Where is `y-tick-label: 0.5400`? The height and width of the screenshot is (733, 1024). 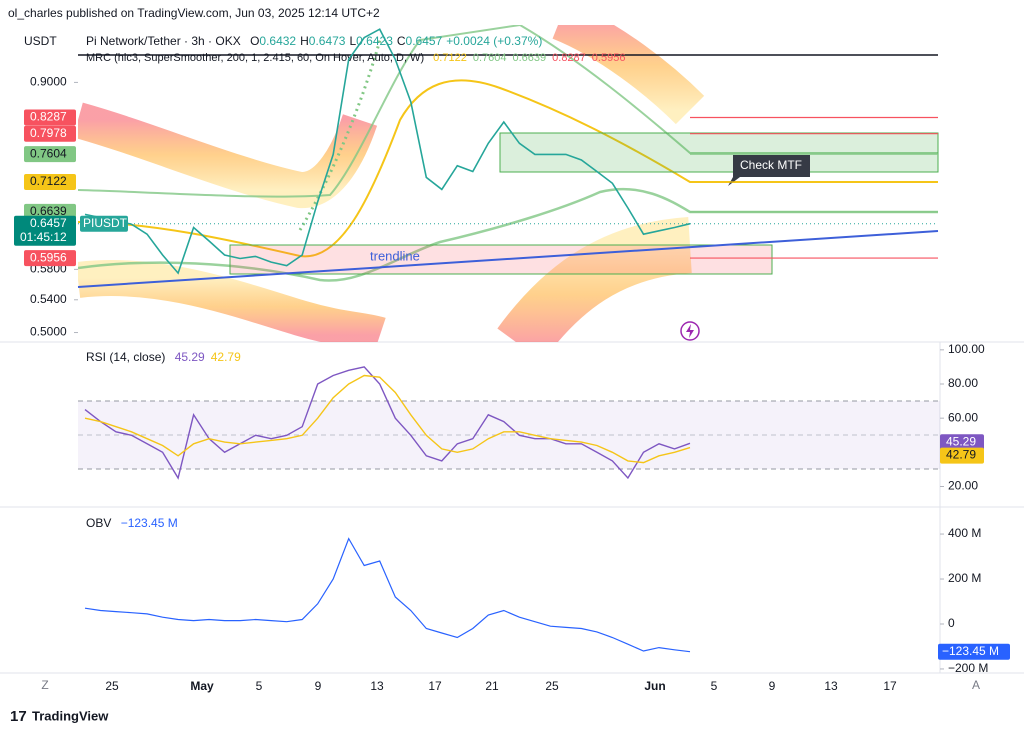
y-tick-label: 0.5400 is located at coordinates (48, 299).